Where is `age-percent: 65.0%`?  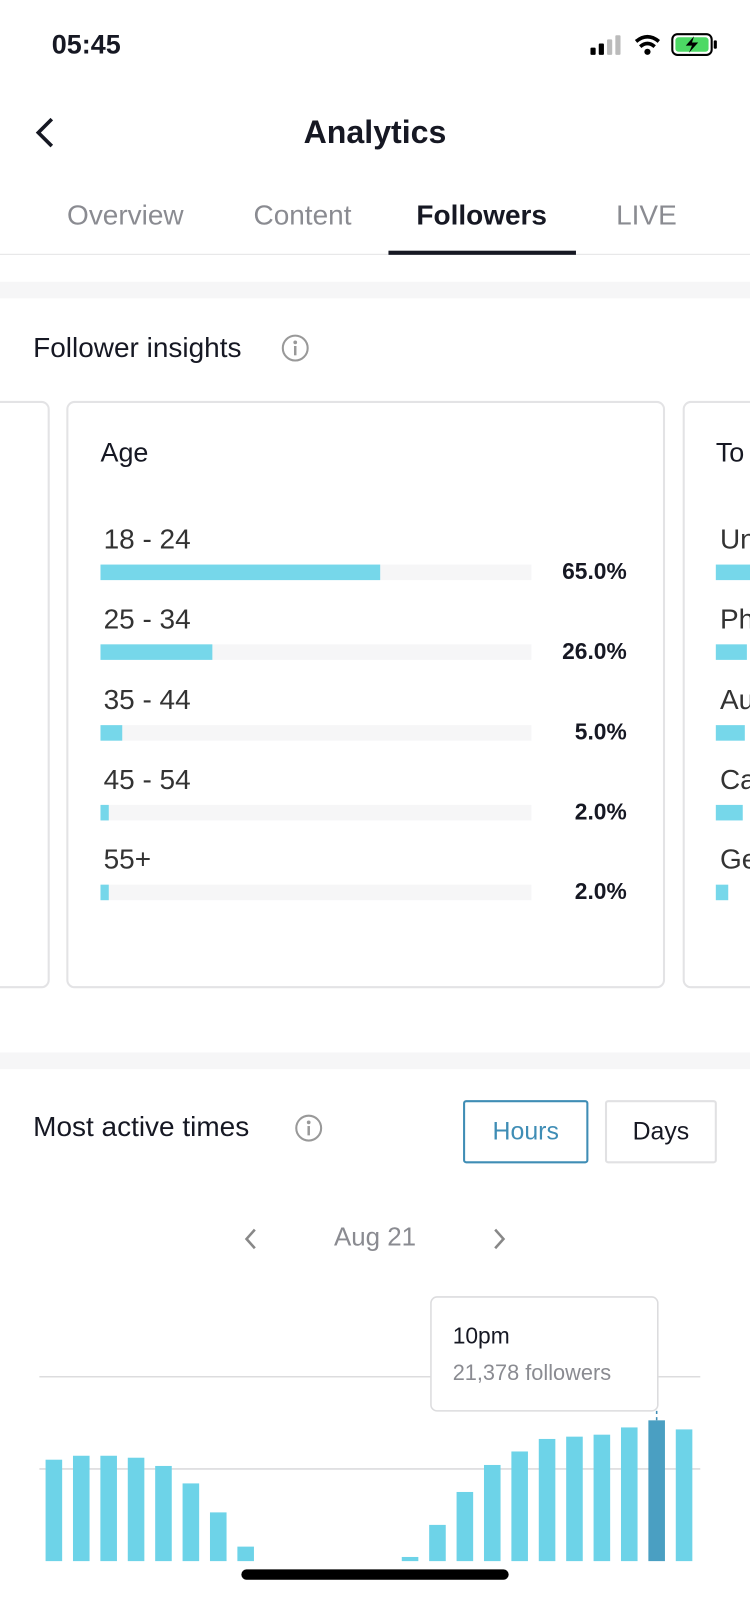 age-percent: 65.0% is located at coordinates (594, 571).